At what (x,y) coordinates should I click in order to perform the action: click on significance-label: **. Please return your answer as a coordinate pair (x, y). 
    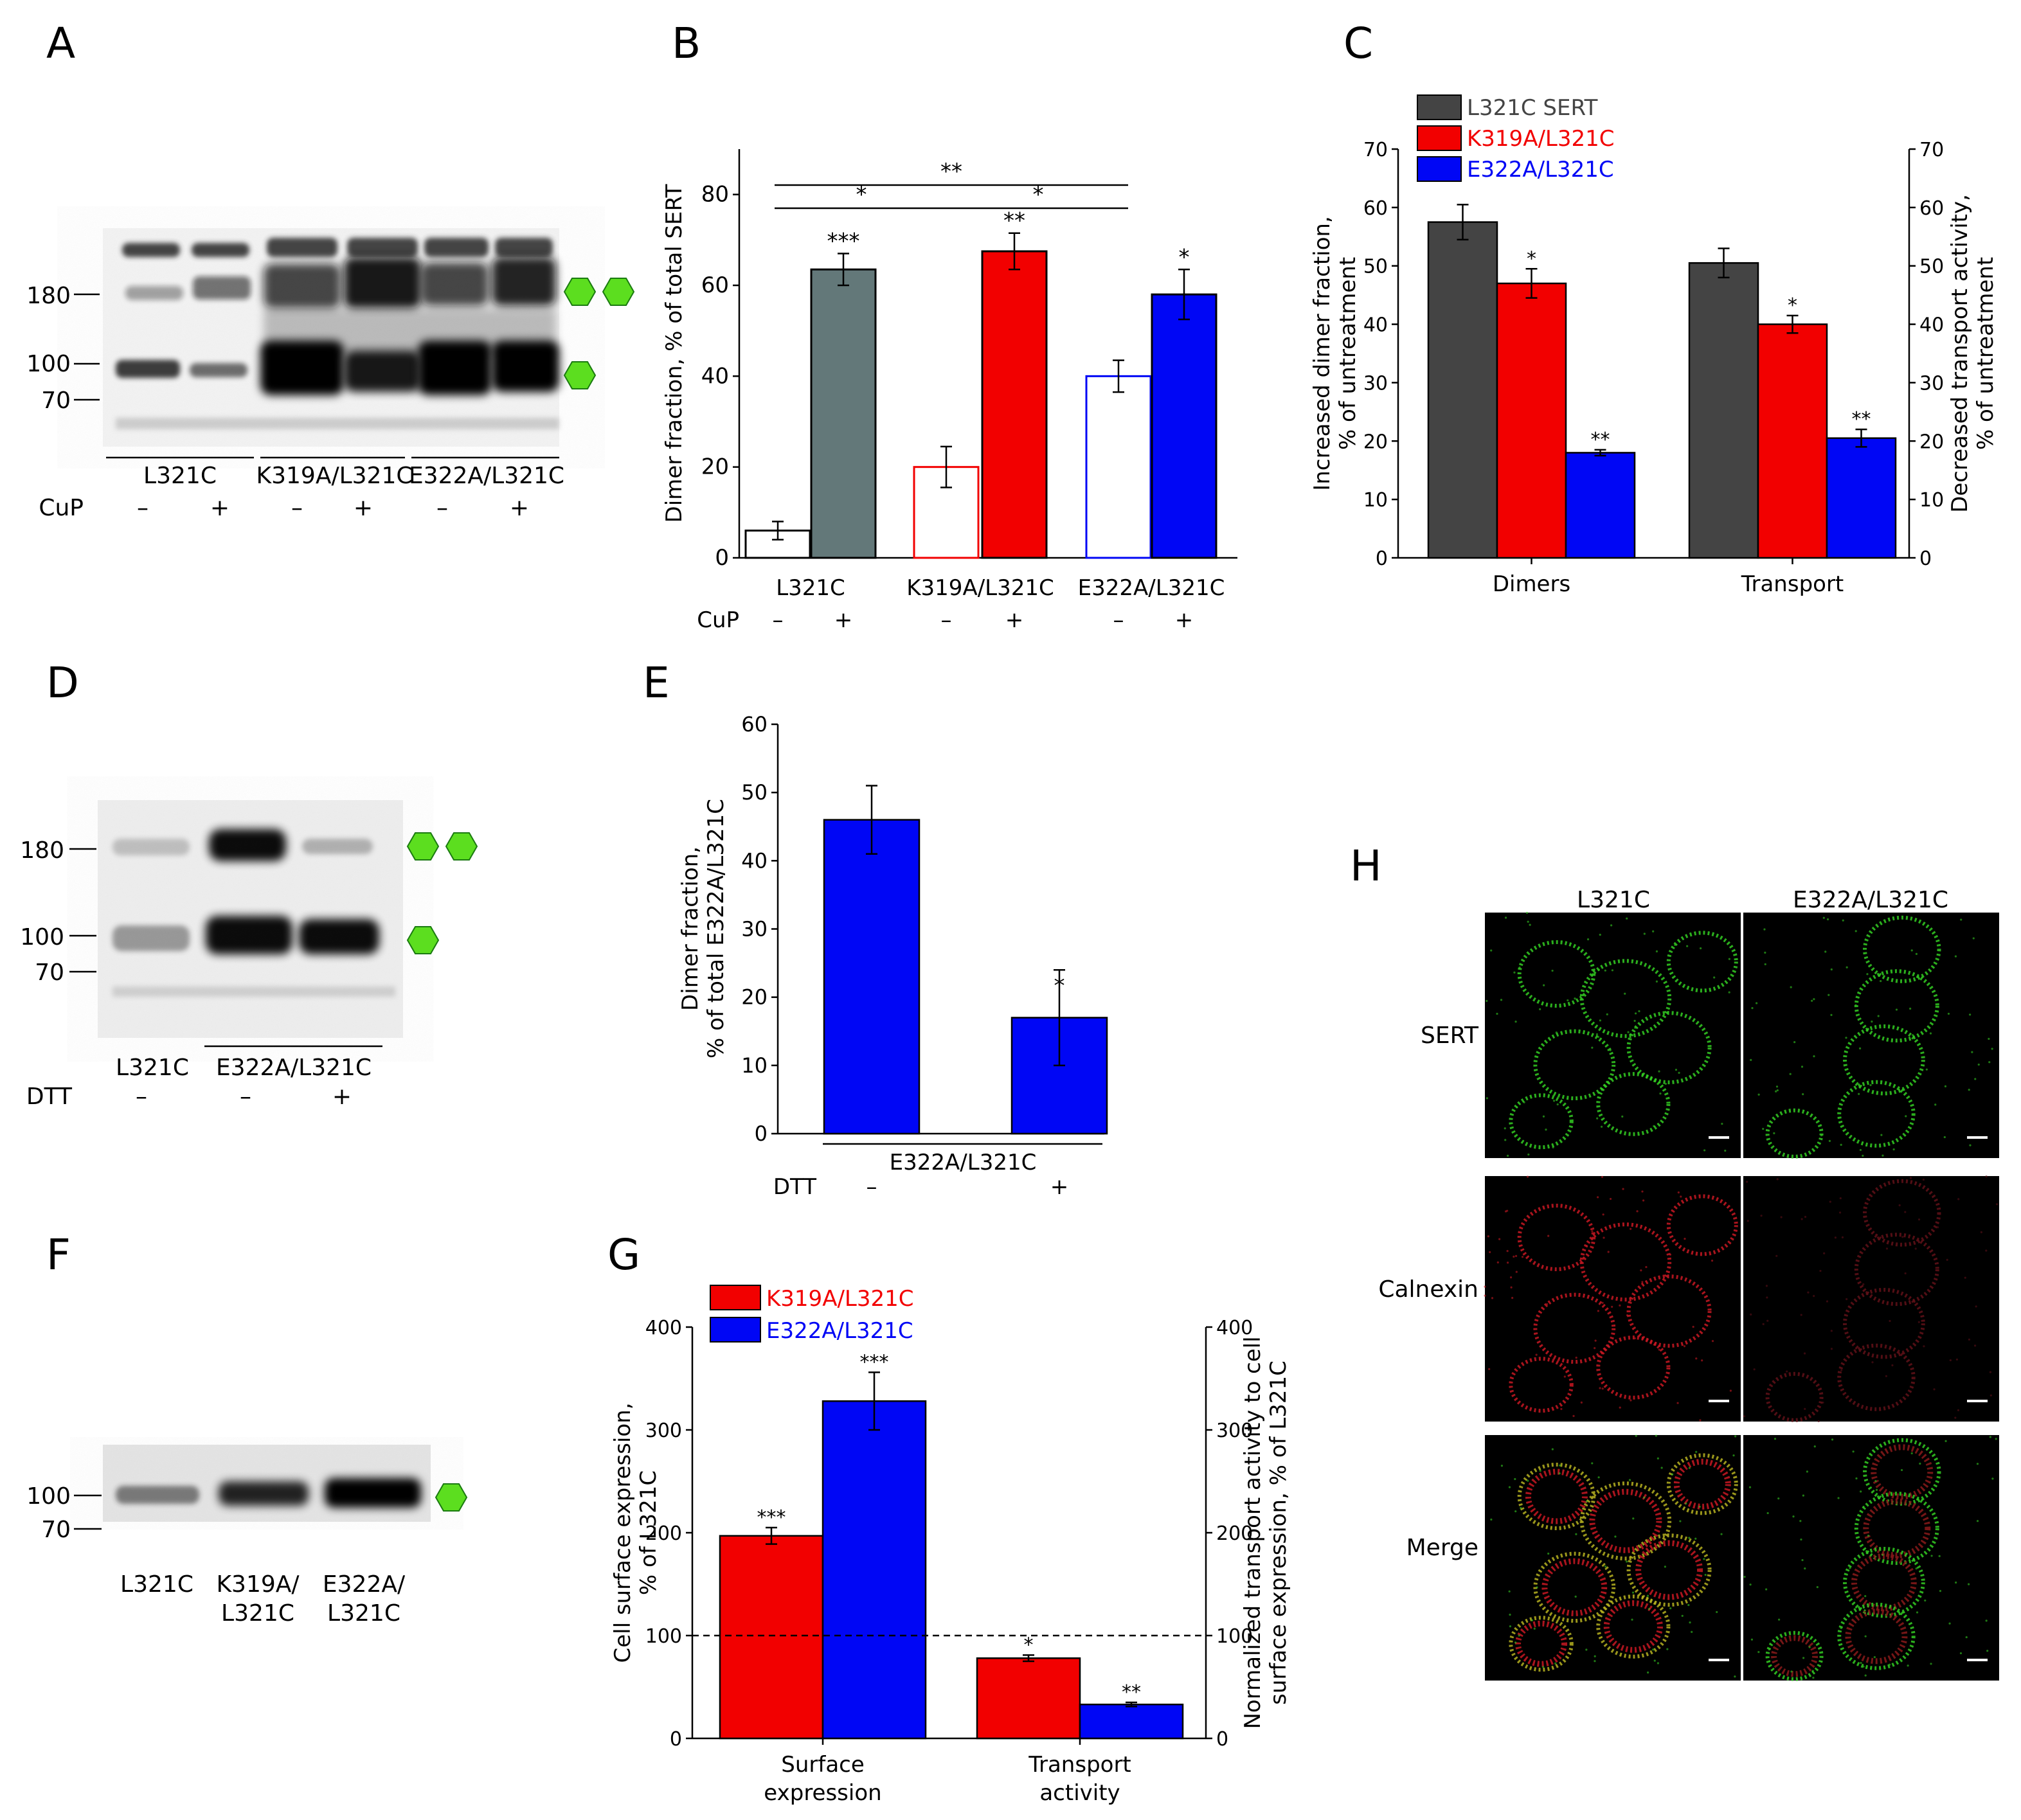
    Looking at the image, I should click on (1131, 1692).